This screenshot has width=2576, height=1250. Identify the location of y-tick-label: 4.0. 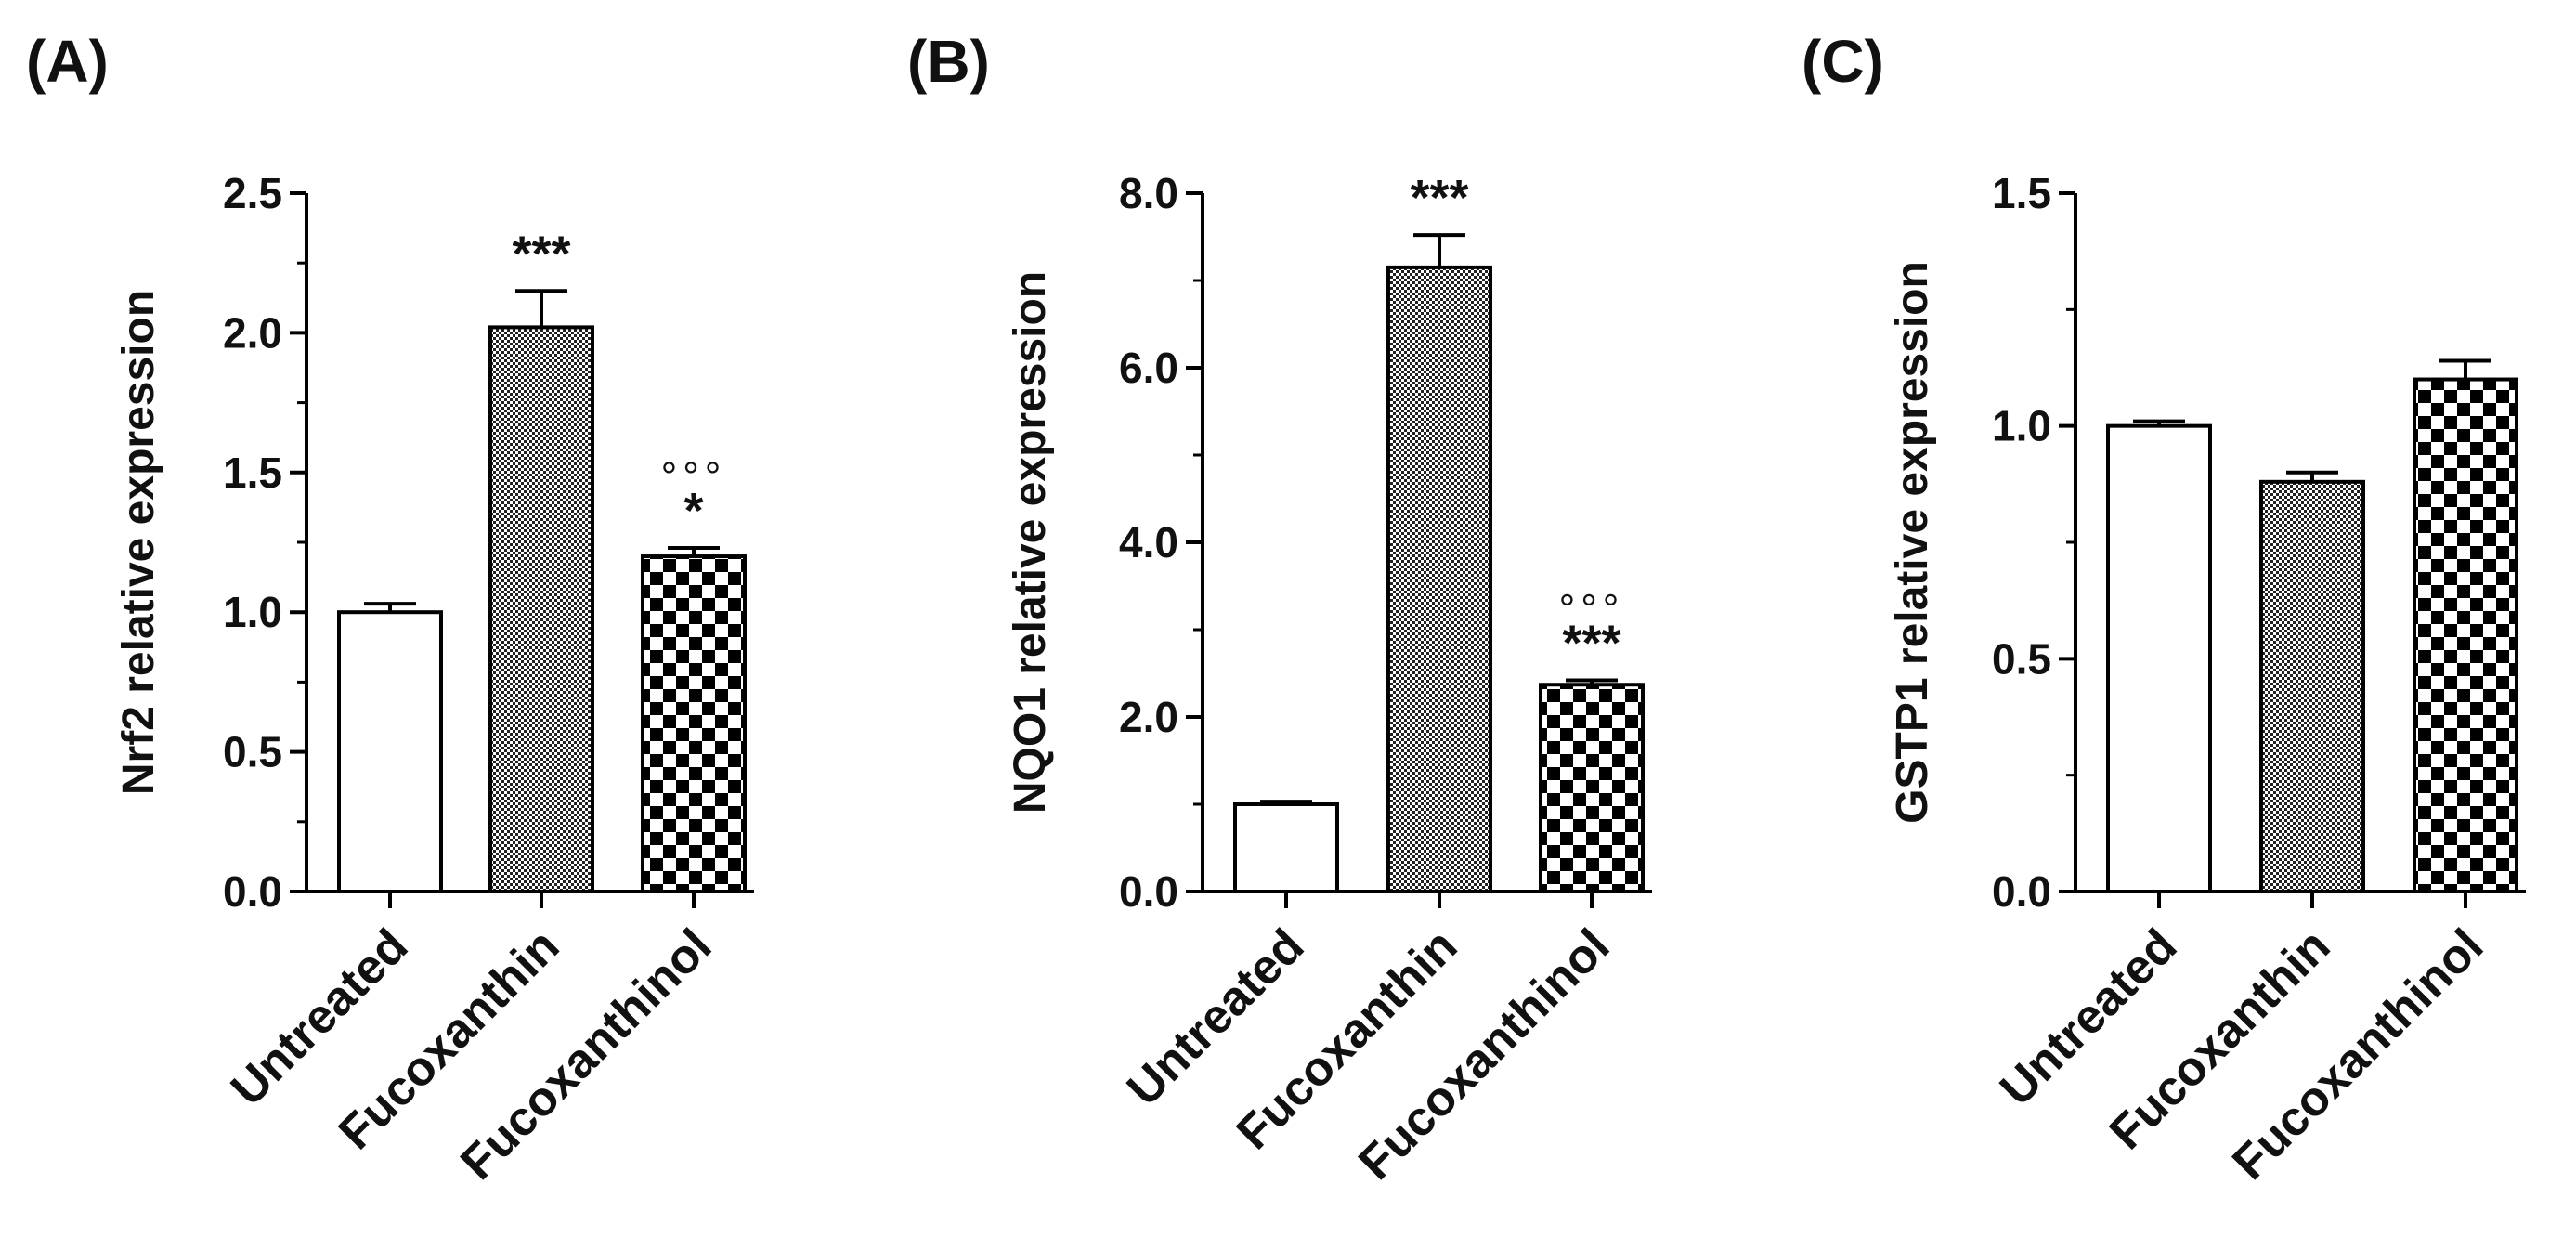
(1149, 542).